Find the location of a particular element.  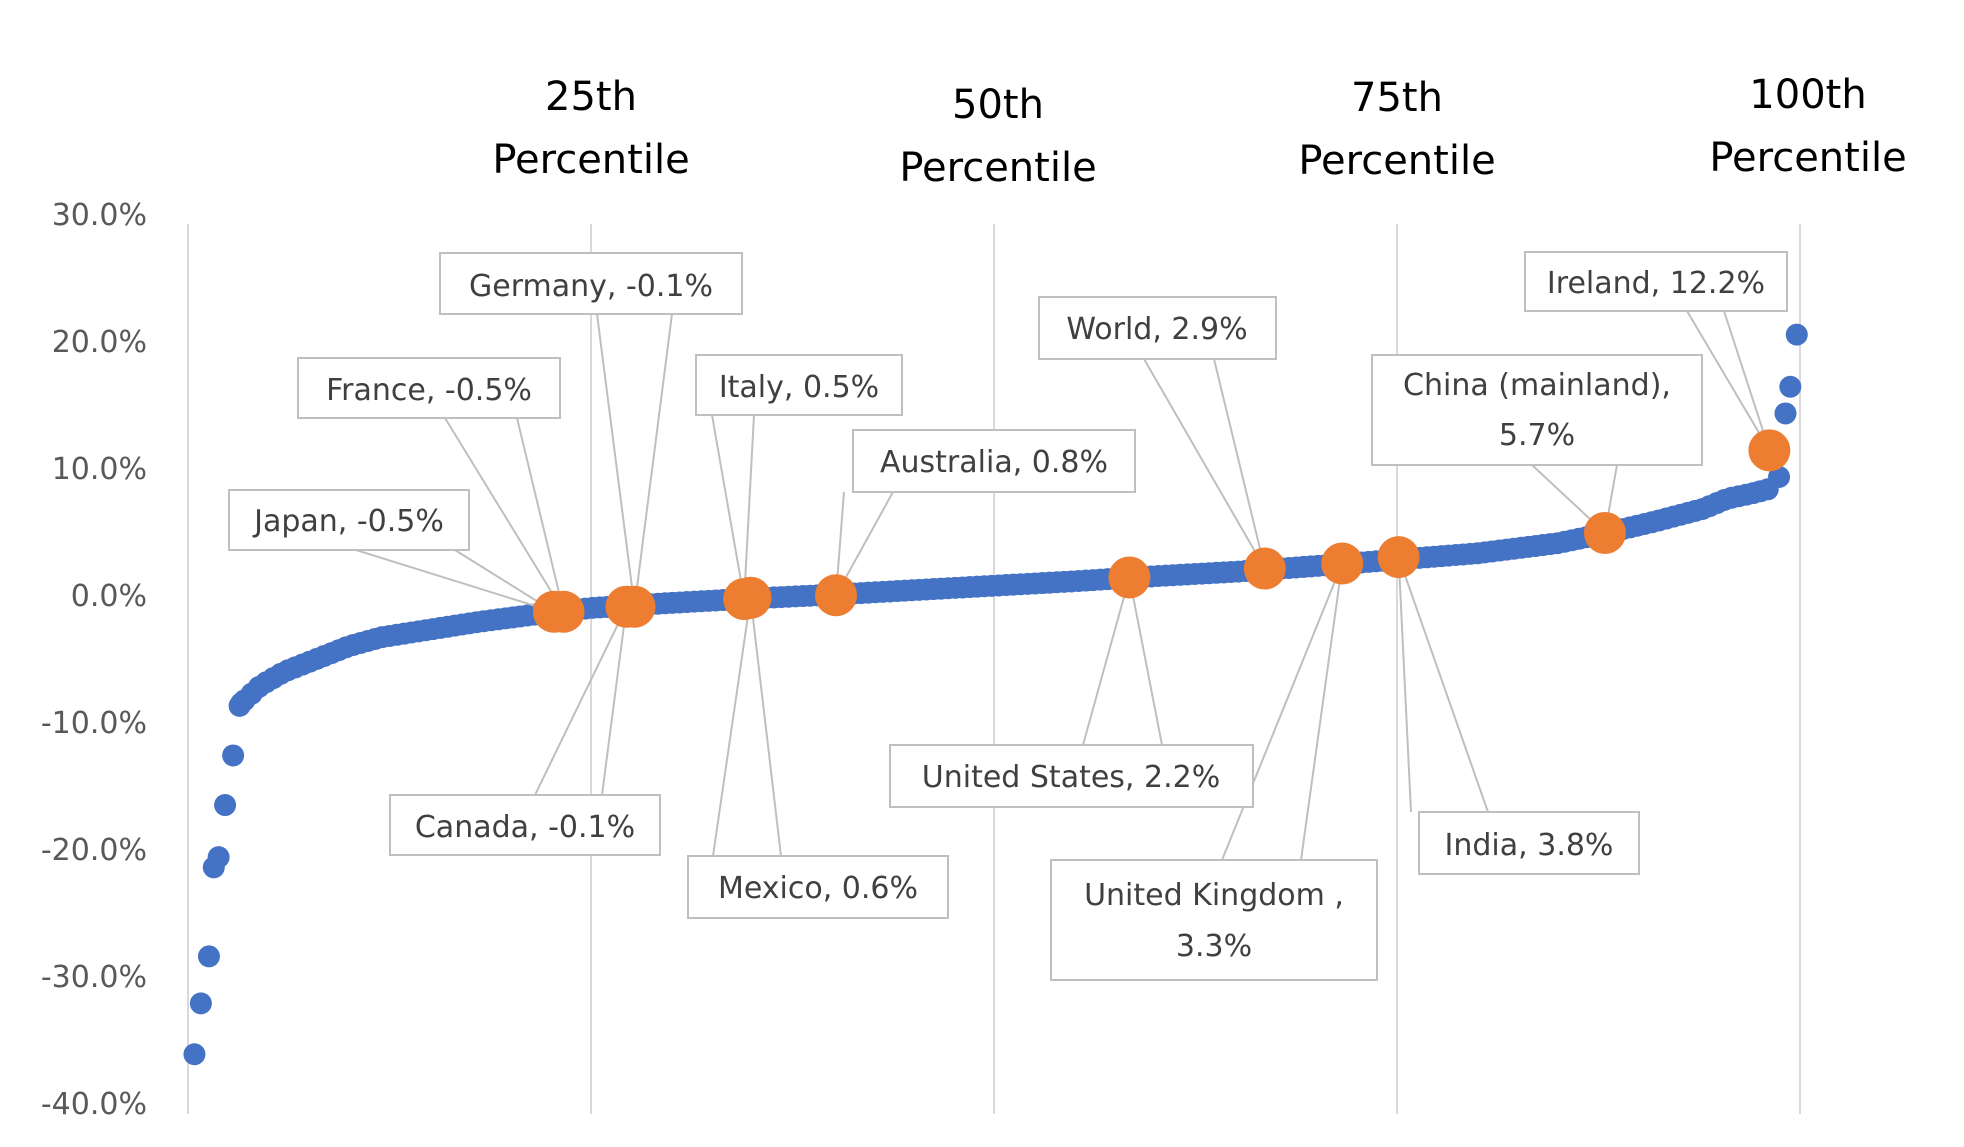

annotation-world: World, 2.9% is located at coordinates (1157, 328).